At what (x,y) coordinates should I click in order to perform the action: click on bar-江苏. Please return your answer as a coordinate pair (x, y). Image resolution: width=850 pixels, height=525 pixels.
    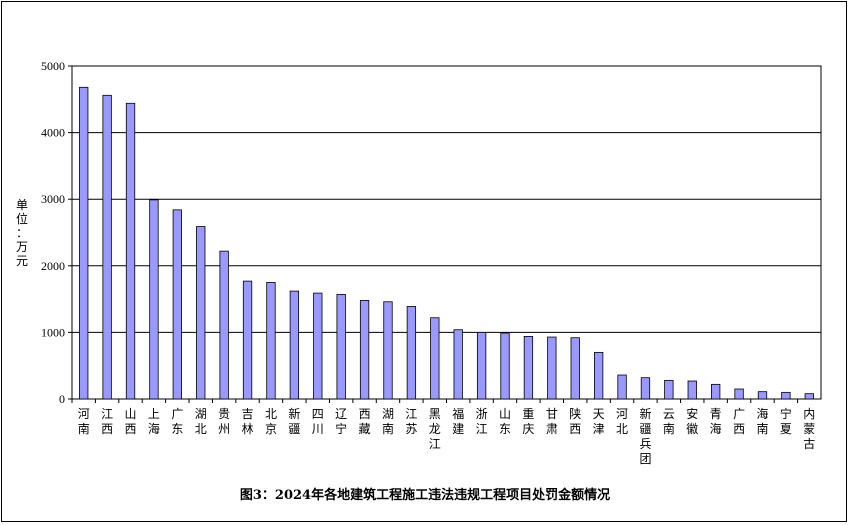
    Looking at the image, I should click on (411, 353).